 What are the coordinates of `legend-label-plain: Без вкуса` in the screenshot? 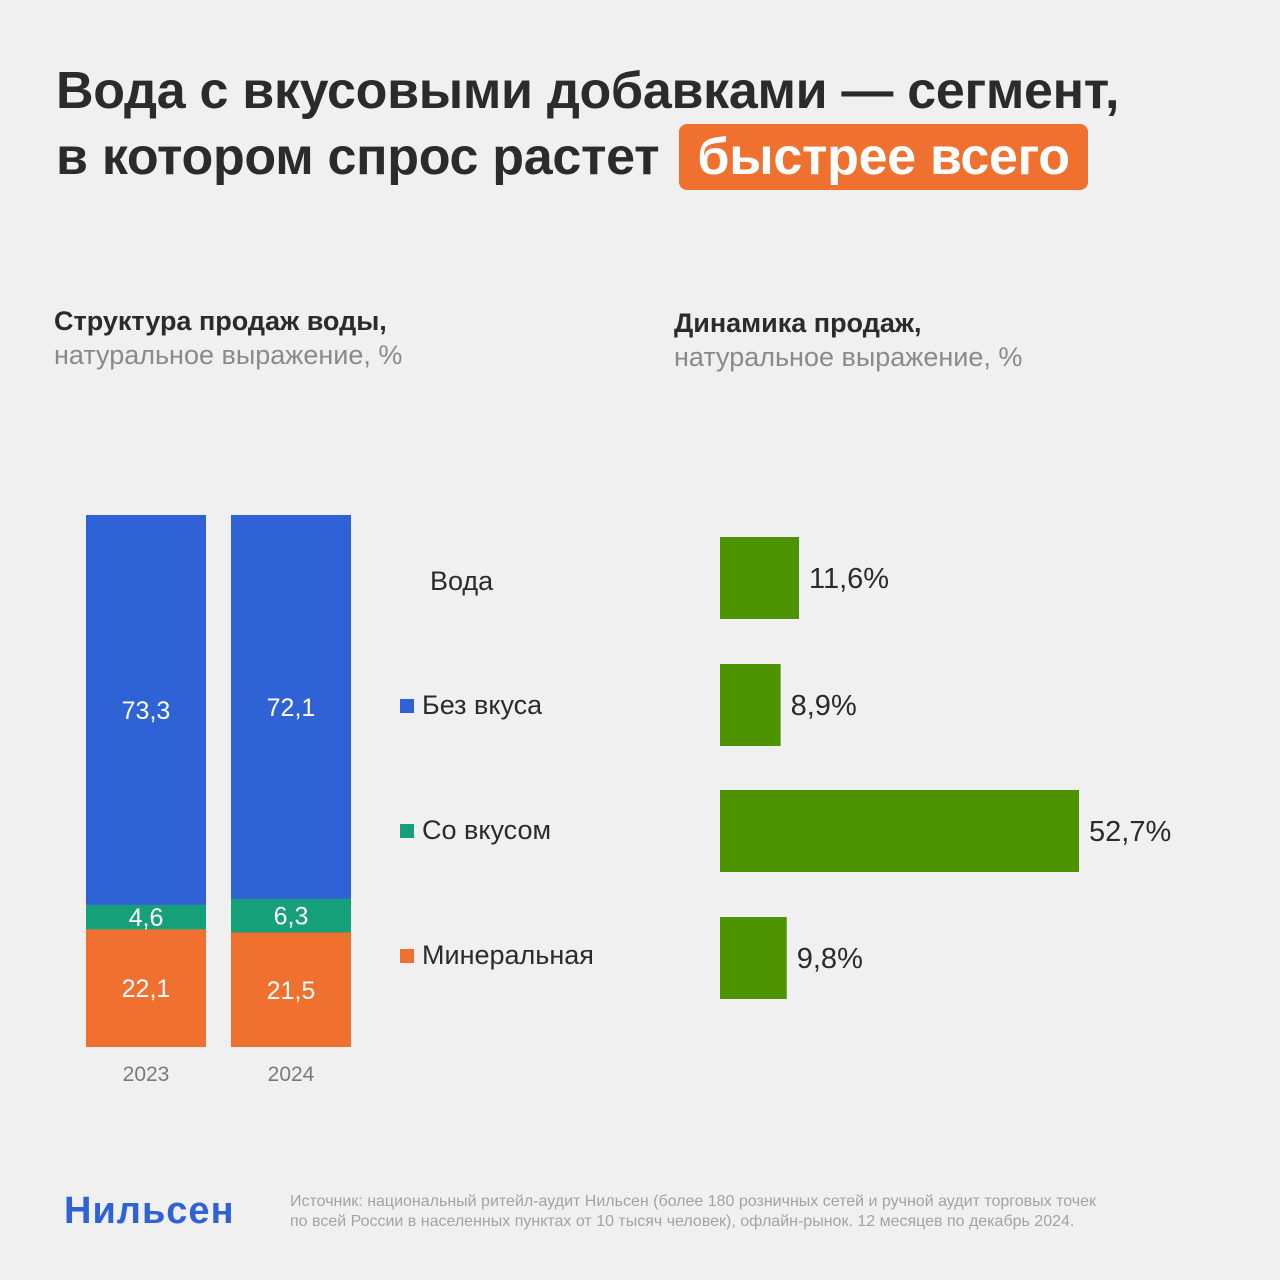 It's located at (482, 705).